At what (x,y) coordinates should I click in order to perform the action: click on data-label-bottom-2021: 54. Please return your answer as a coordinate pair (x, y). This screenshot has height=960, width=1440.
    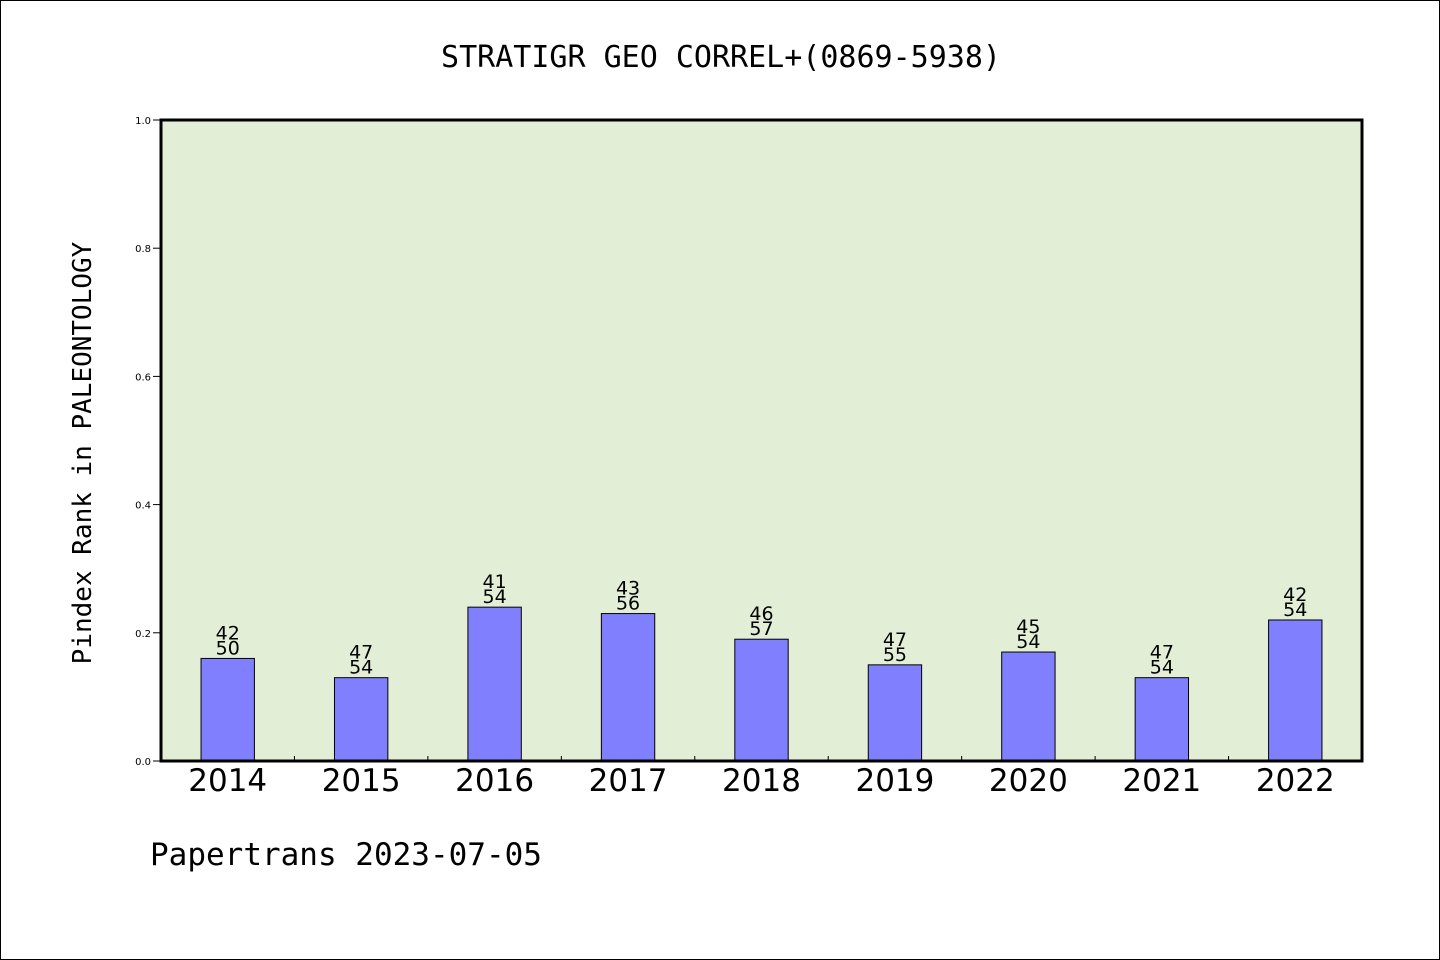
    Looking at the image, I should click on (1162, 668).